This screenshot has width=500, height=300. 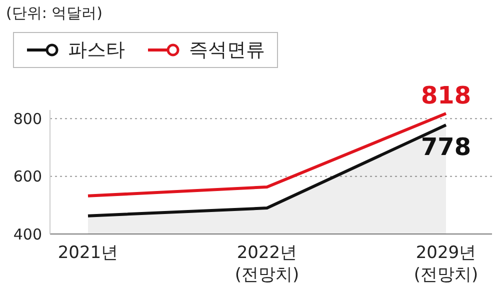 I want to click on x-tick-label: 2029년 (전망치), so click(x=446, y=264).